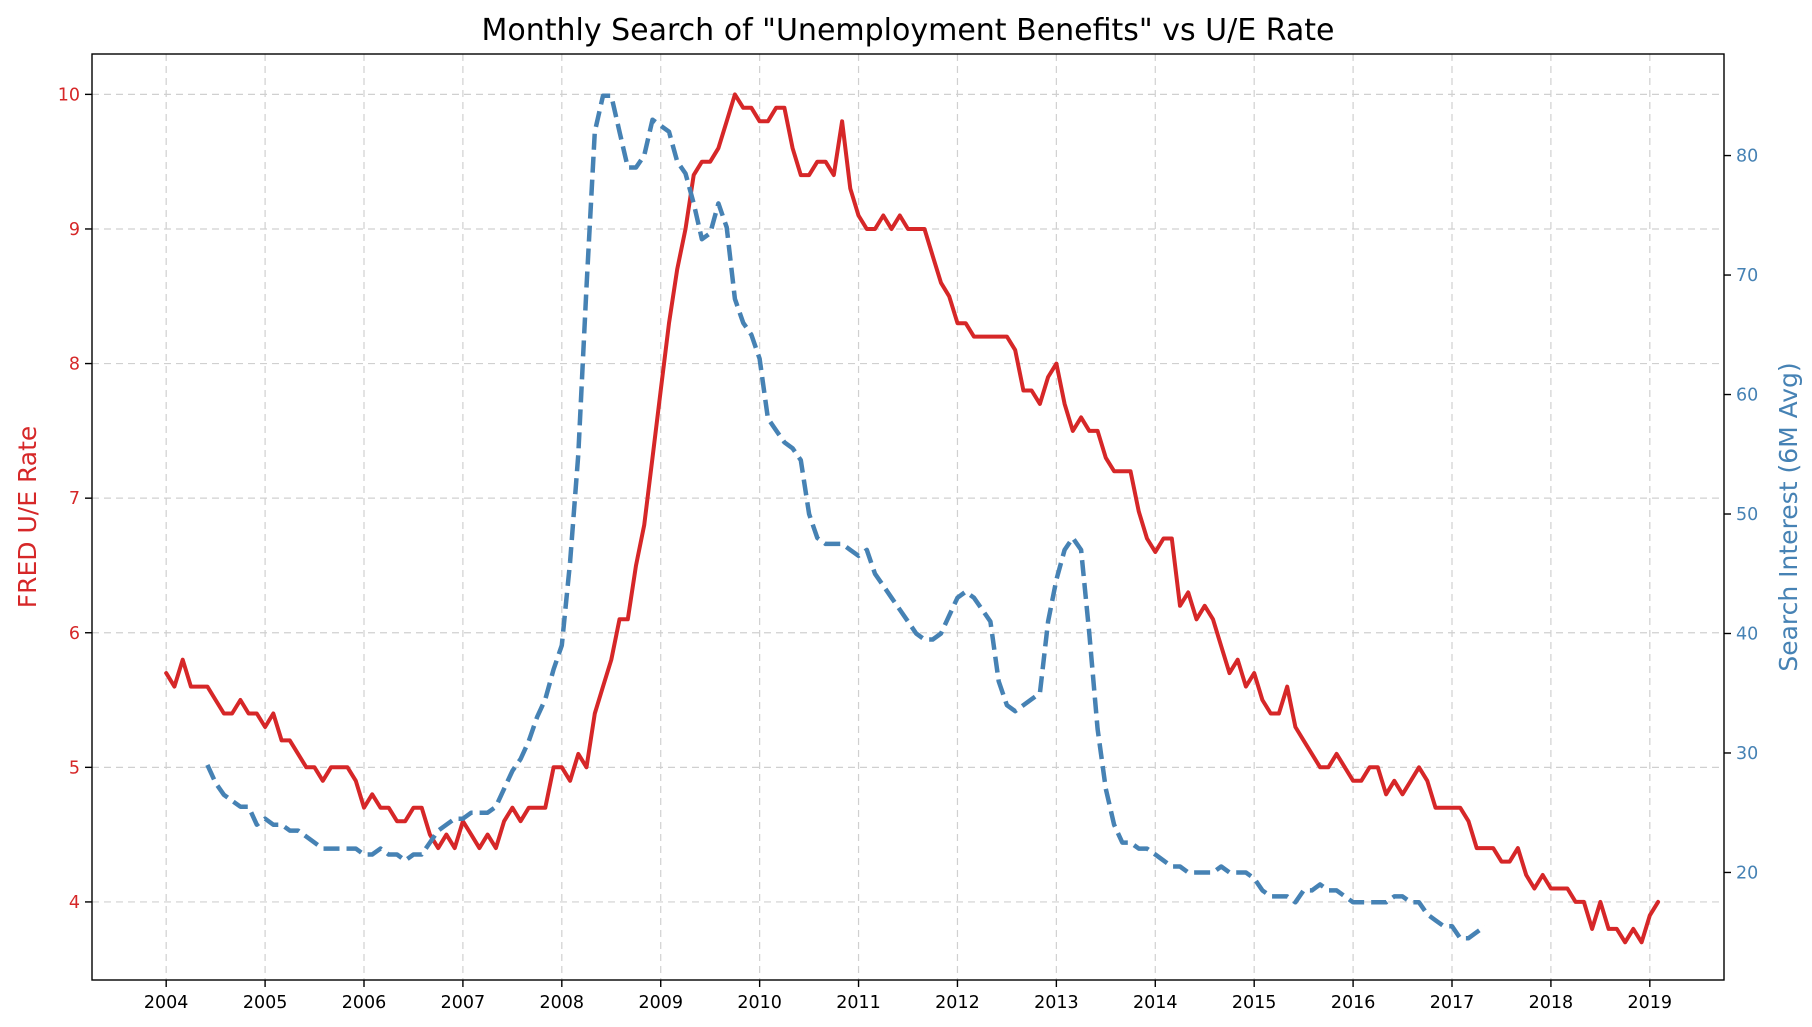  What do you see at coordinates (1747, 754) in the screenshot?
I see `y-right-tick-label: 30` at bounding box center [1747, 754].